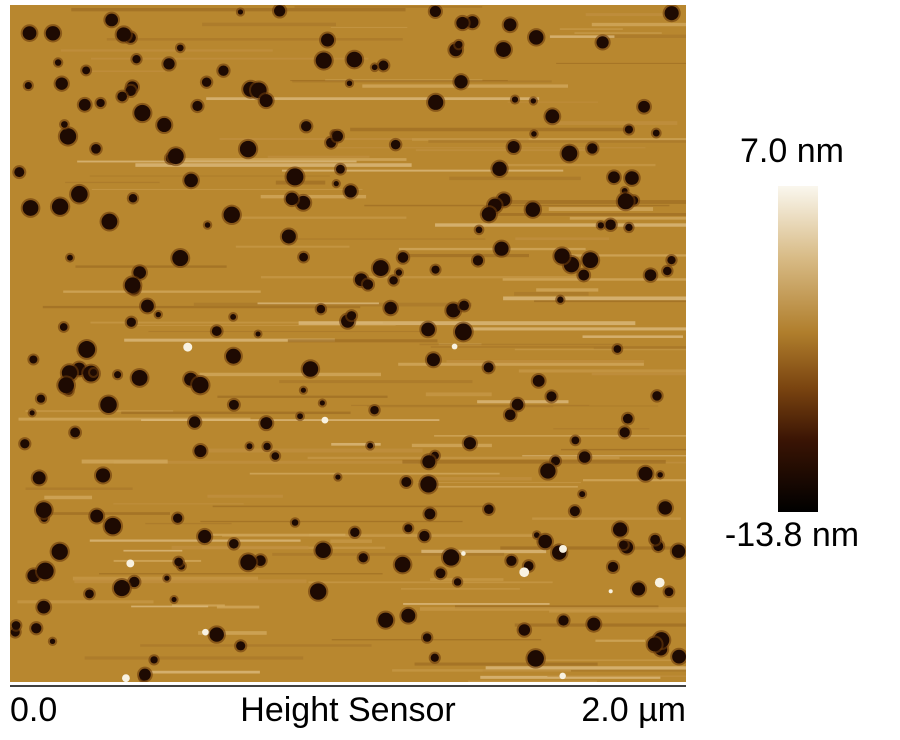 This screenshot has height=740, width=900. Describe the element at coordinates (347, 710) in the screenshot. I see `channel-label: Height Sensor` at that location.